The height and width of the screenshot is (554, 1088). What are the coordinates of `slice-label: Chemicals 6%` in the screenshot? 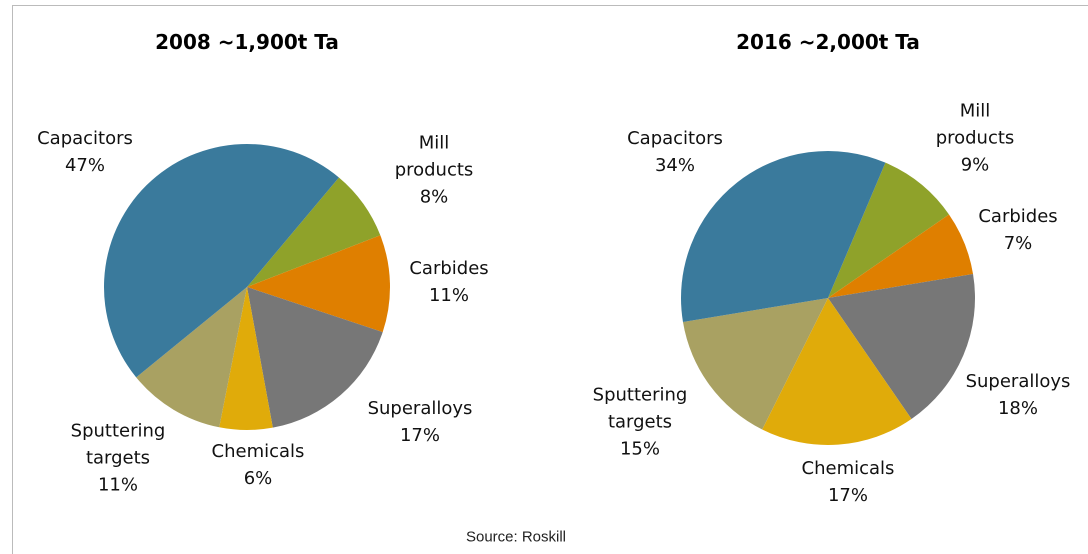 It's located at (258, 465).